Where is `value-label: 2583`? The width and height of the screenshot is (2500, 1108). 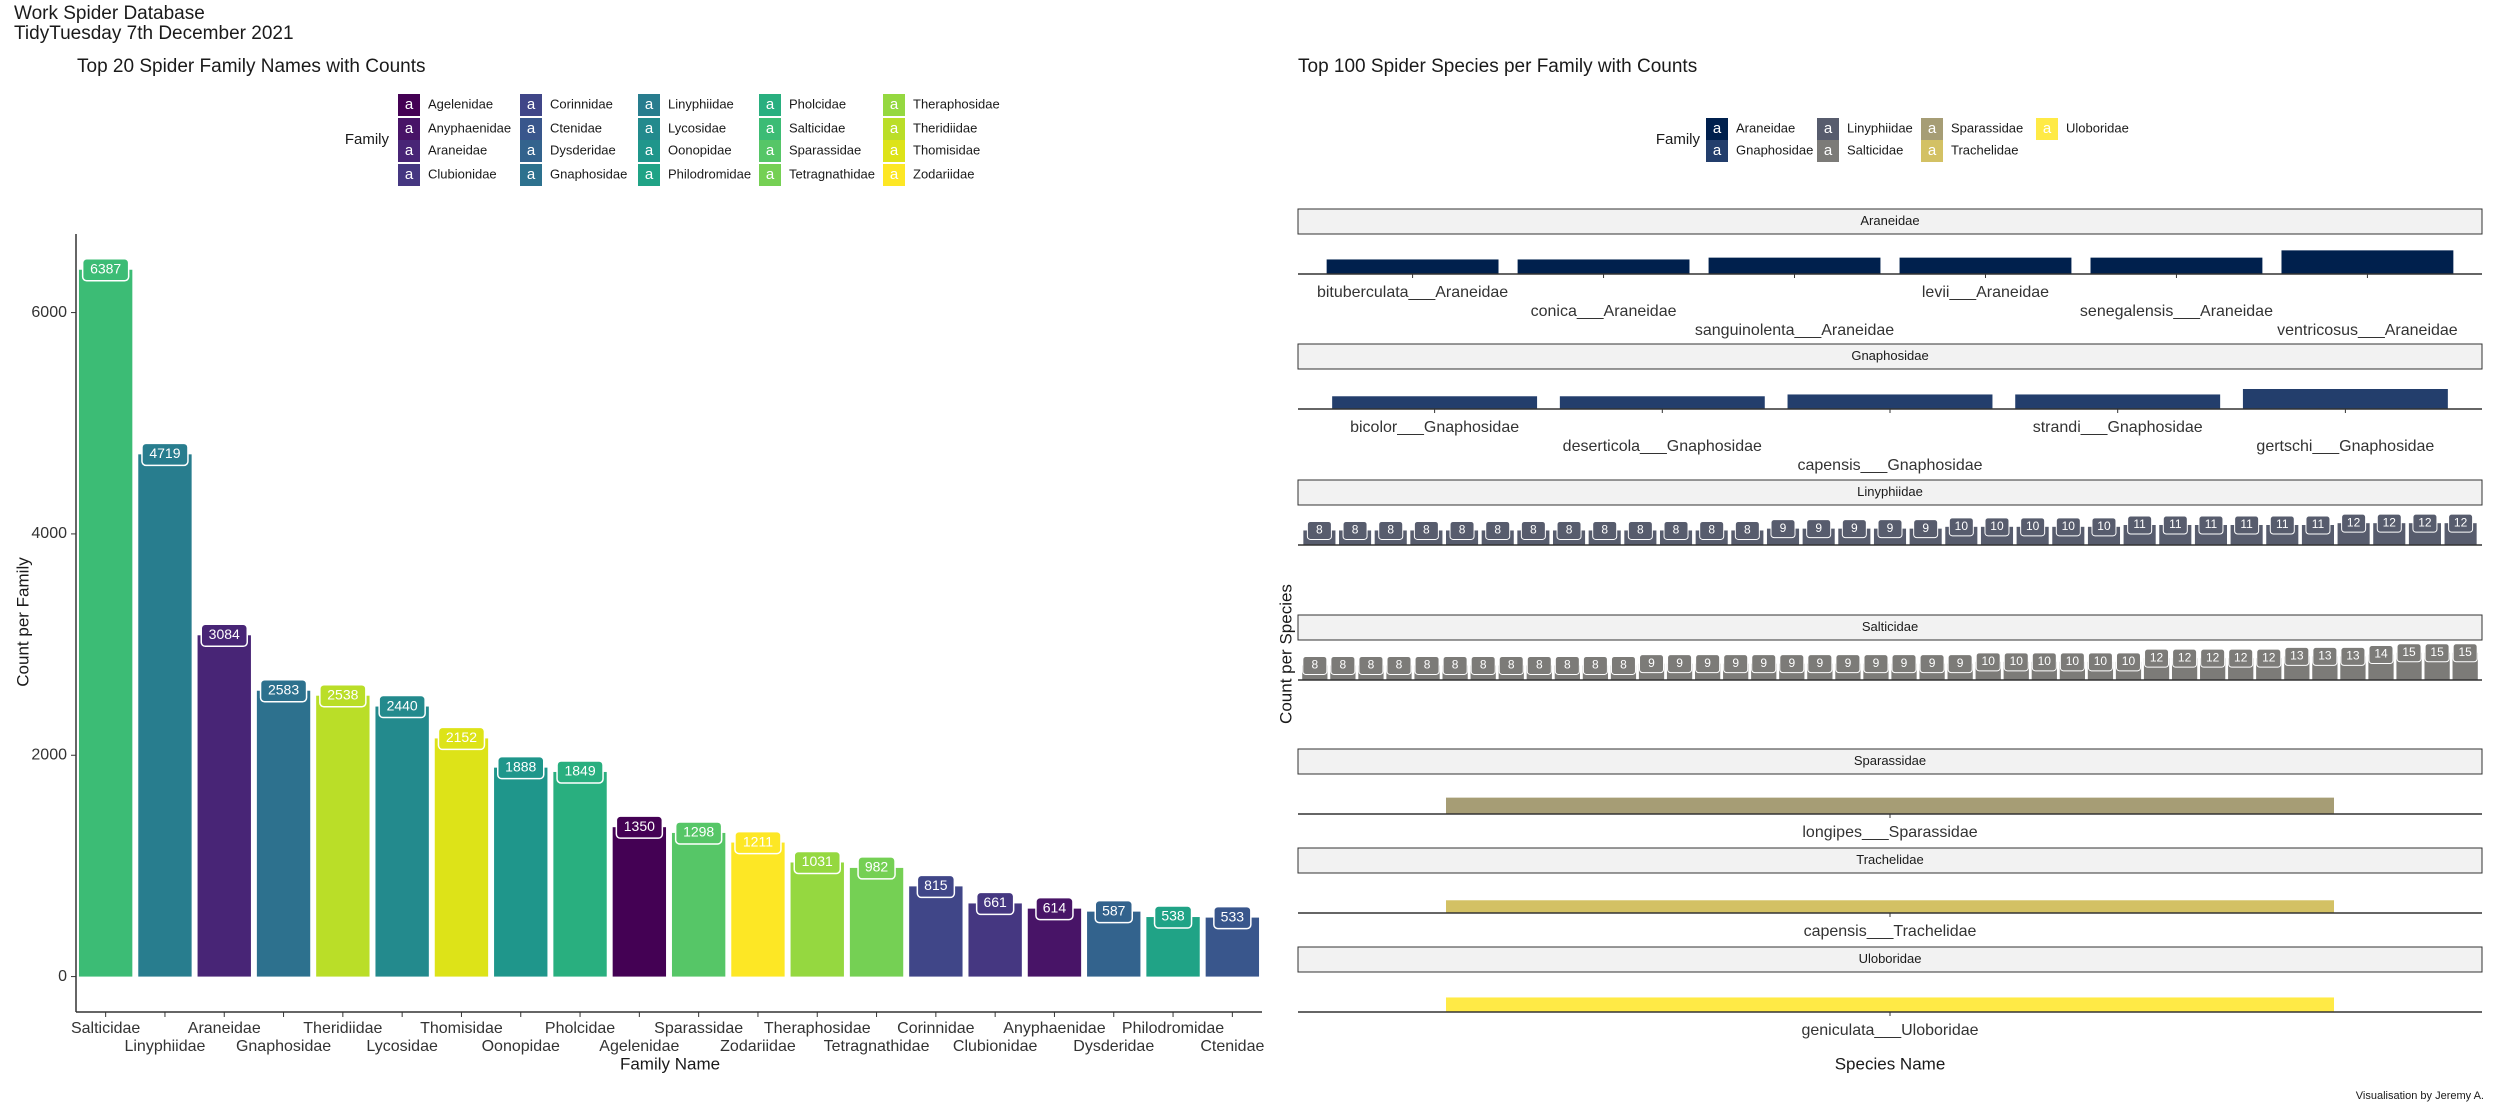
value-label: 2583 is located at coordinates (283, 689).